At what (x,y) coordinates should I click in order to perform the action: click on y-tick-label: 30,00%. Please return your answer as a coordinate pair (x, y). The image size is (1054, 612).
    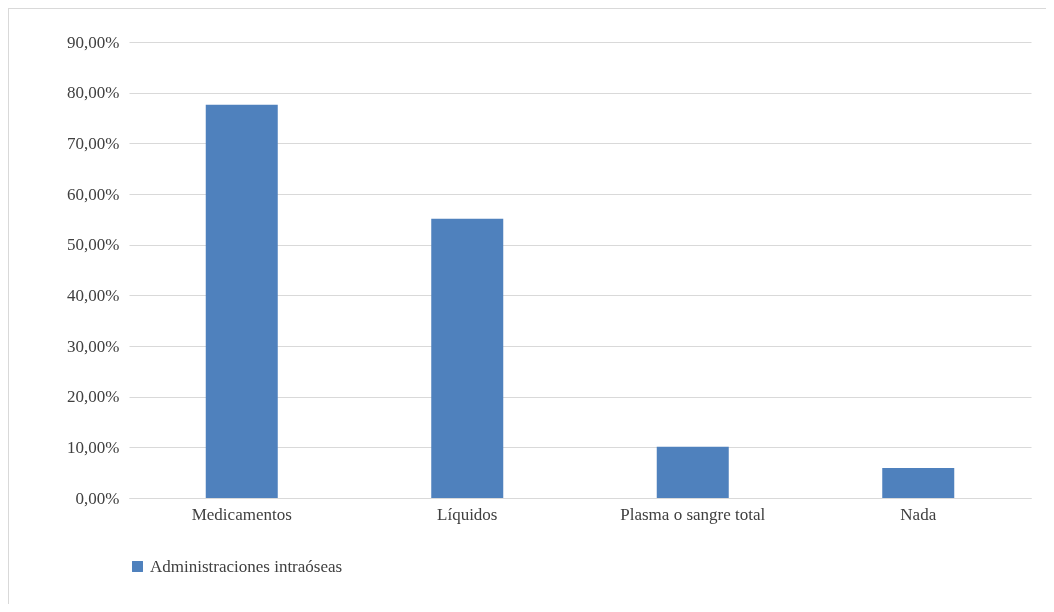
    Looking at the image, I should click on (93, 346).